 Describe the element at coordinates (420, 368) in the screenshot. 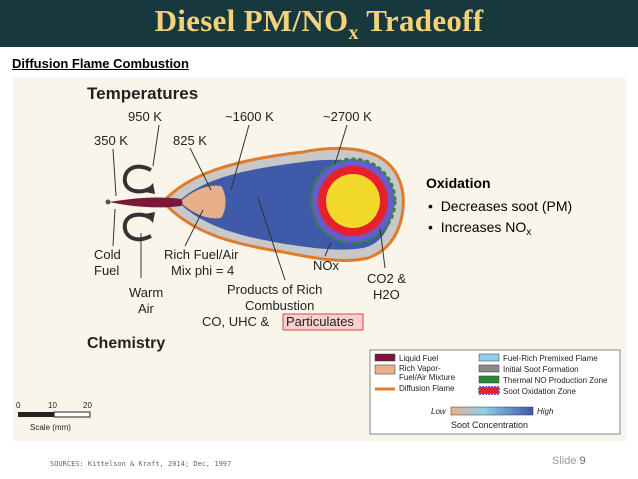

I see `legend-rich-vapor-1: Rich Vapor-` at that location.